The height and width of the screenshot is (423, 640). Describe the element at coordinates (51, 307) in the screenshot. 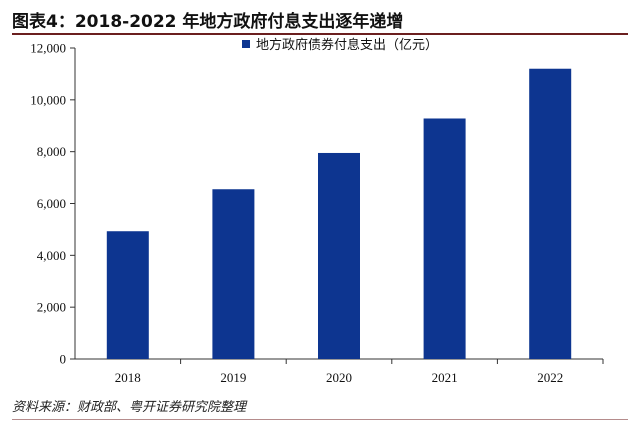

I see `y-tick-label: 2,000` at that location.